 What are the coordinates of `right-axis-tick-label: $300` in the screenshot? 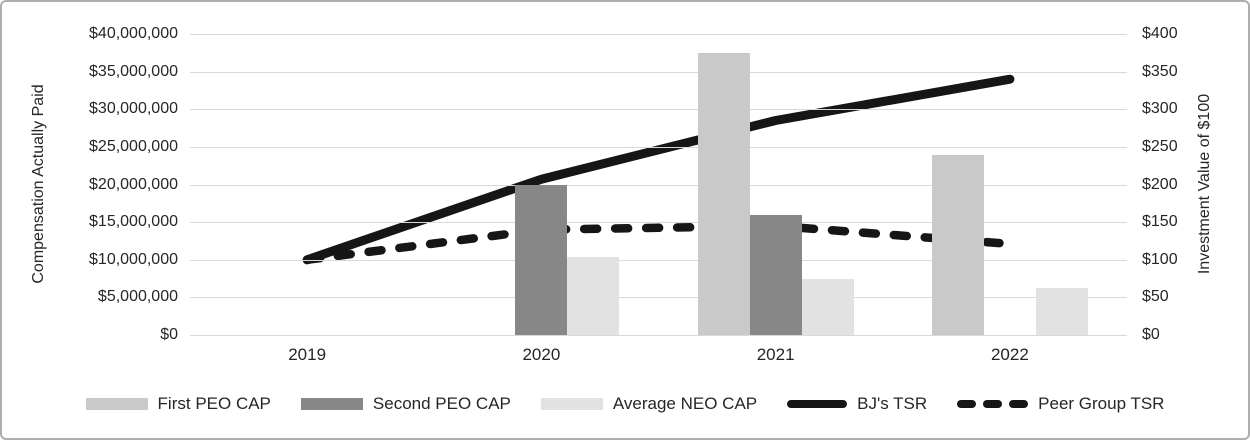 It's located at (1160, 109).